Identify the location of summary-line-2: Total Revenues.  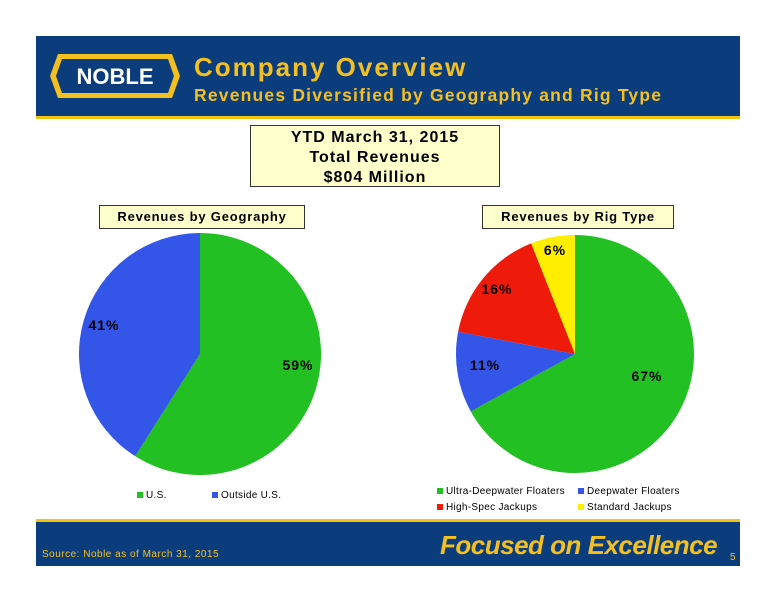
(375, 157).